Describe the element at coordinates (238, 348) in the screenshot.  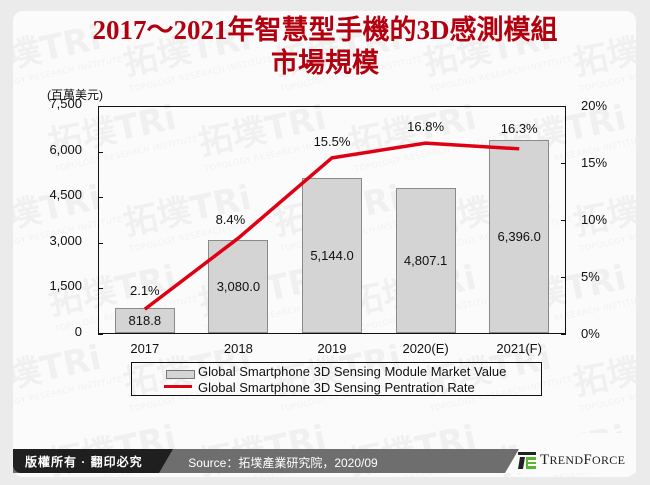
I see `x-axis-label: 2018` at that location.